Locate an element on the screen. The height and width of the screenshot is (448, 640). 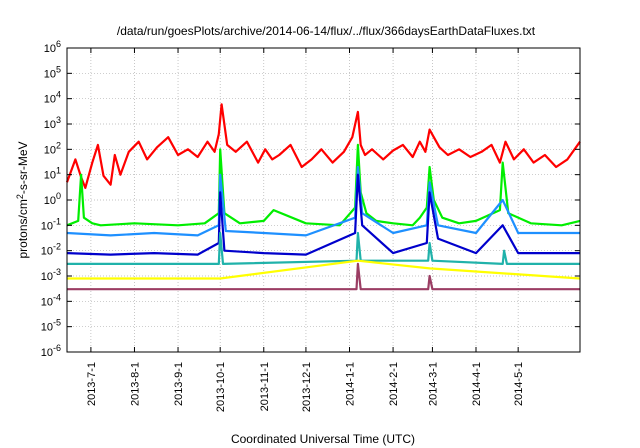
y-tick-exponent: -1 is located at coordinates (57, 221).